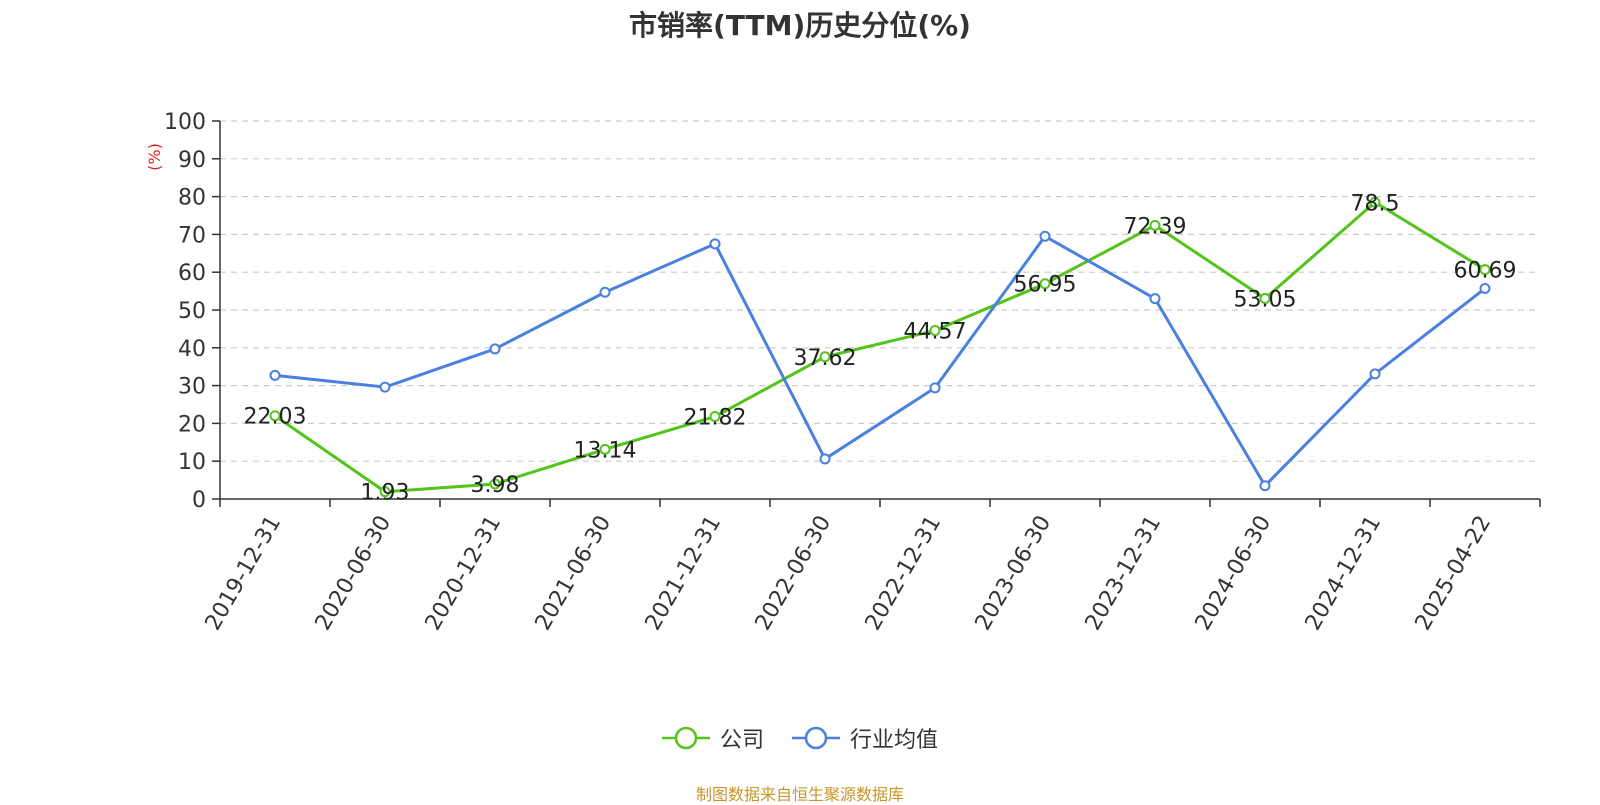 This screenshot has height=805, width=1600. I want to click on data-label: 21.82, so click(715, 418).